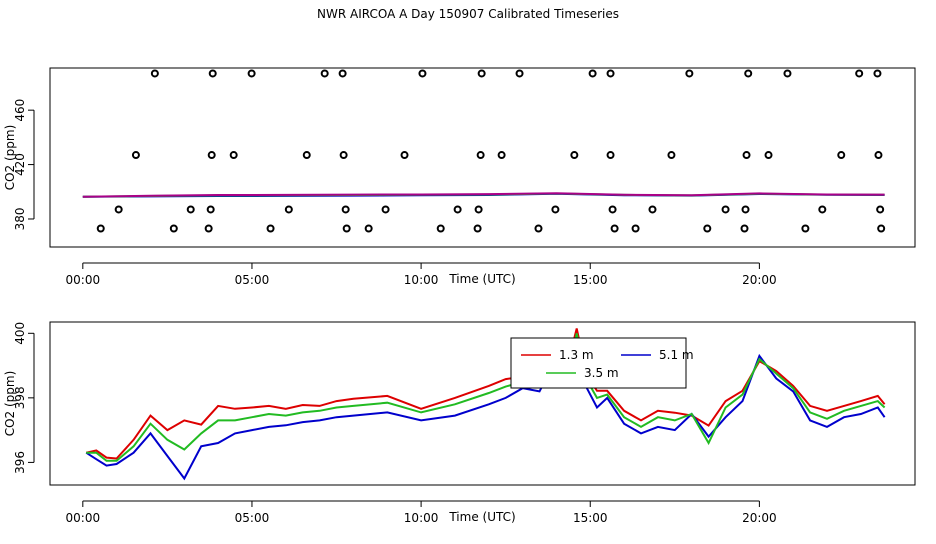  What do you see at coordinates (598, 363) in the screenshot?
I see `legend-box` at bounding box center [598, 363].